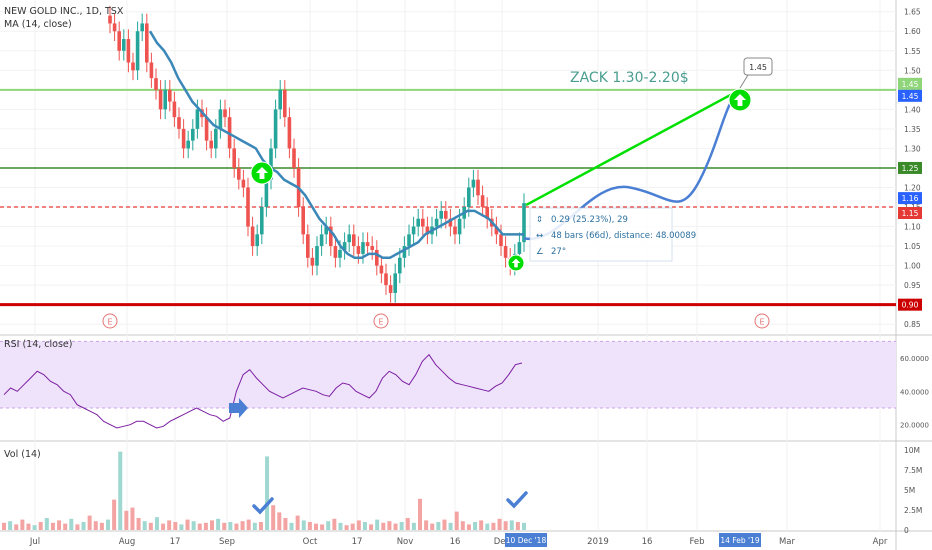 Image resolution: width=932 pixels, height=550 pixels. Describe the element at coordinates (539, 236) in the screenshot. I see `measure-icon-bars: ↔` at that location.